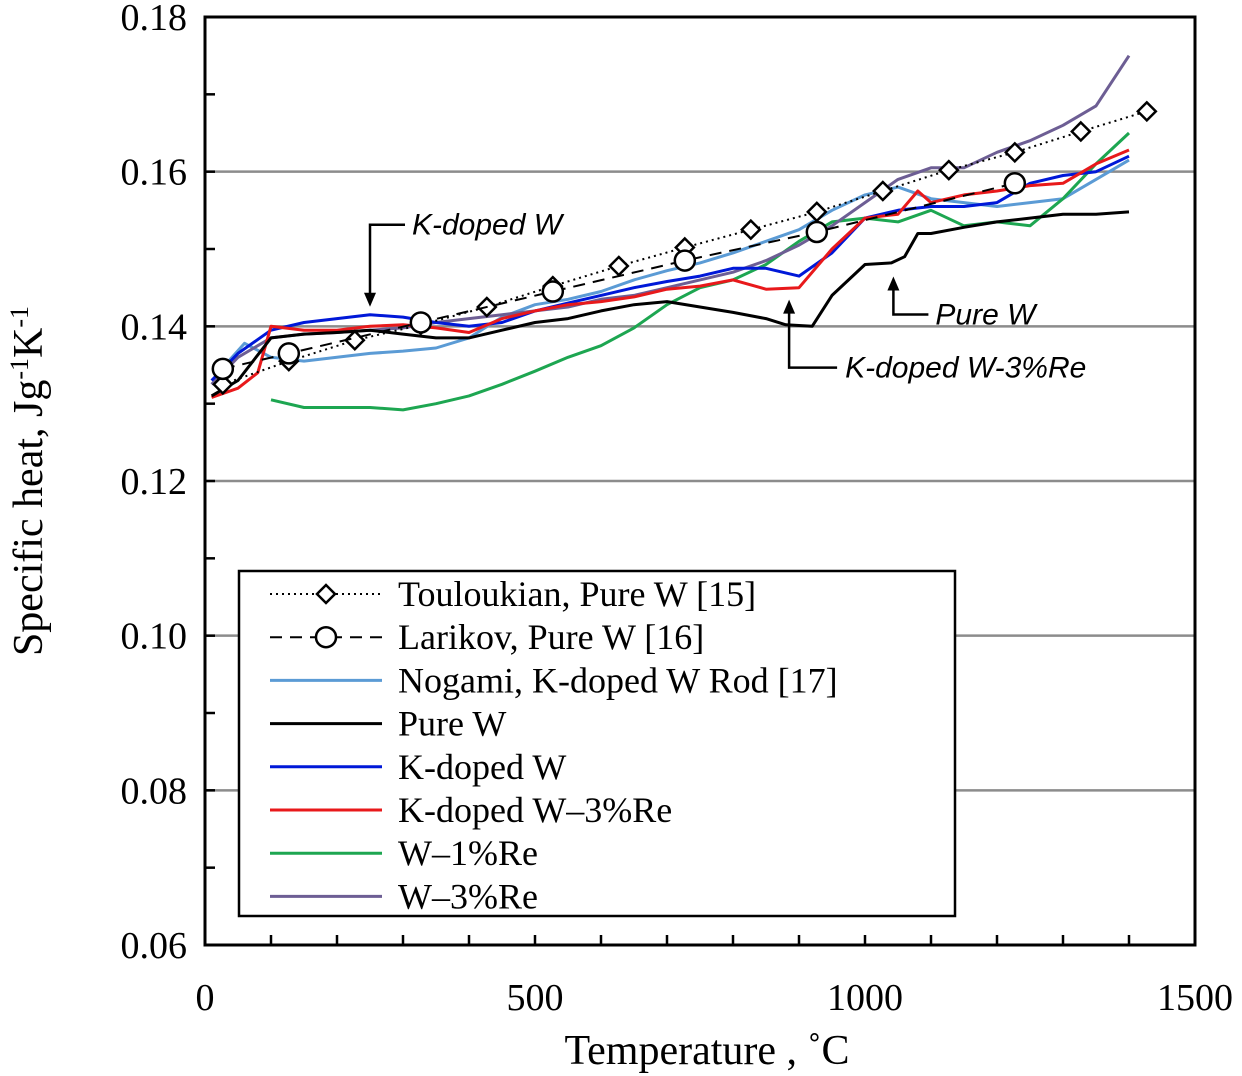 The height and width of the screenshot is (1076, 1242). Describe the element at coordinates (618, 680) in the screenshot. I see `legend-label: Nogami, K-doped W Rod [17]` at that location.